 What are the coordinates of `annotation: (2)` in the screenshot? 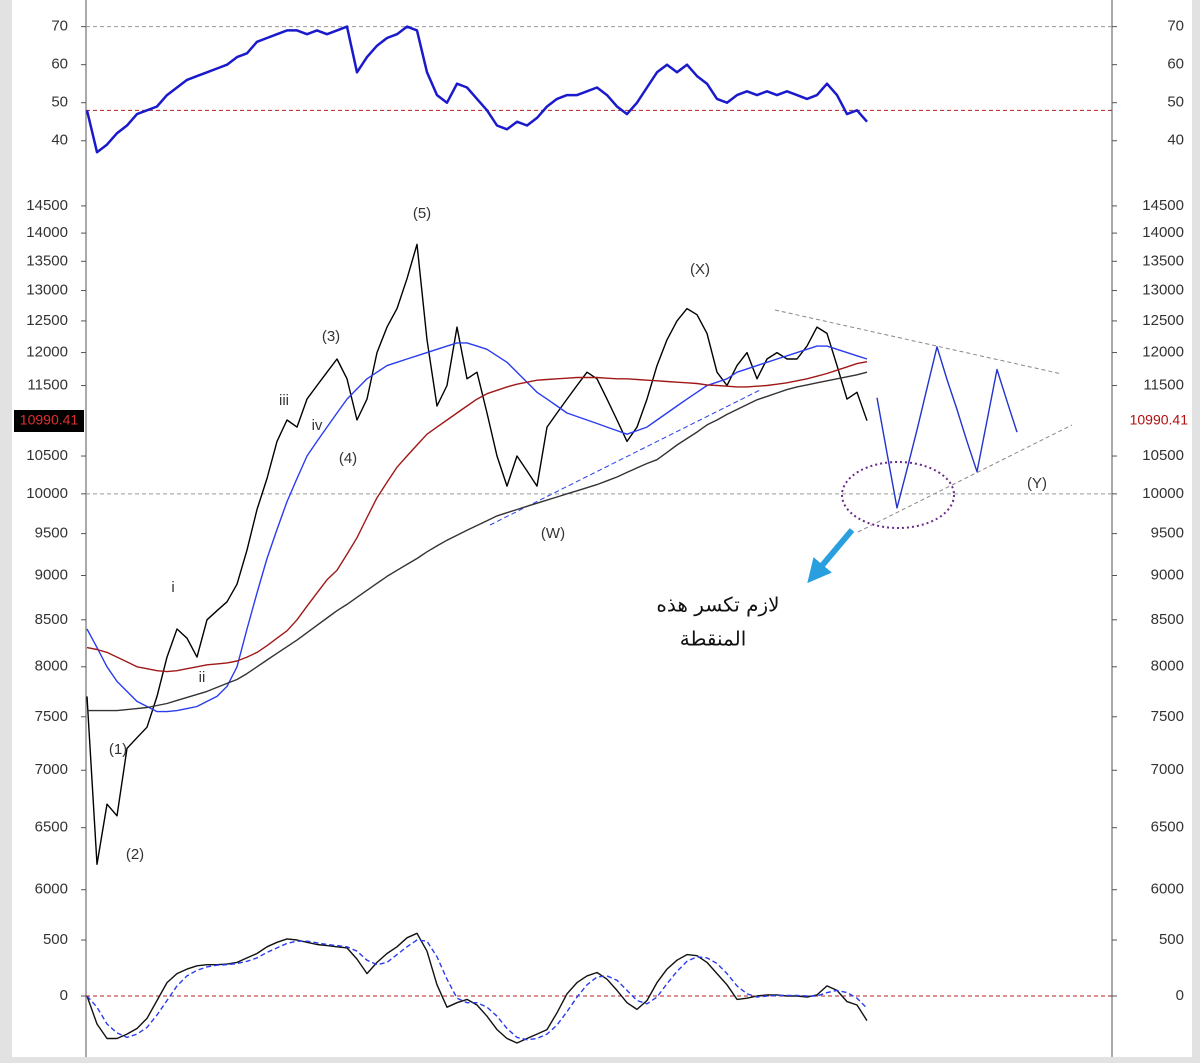 It's located at (135, 854).